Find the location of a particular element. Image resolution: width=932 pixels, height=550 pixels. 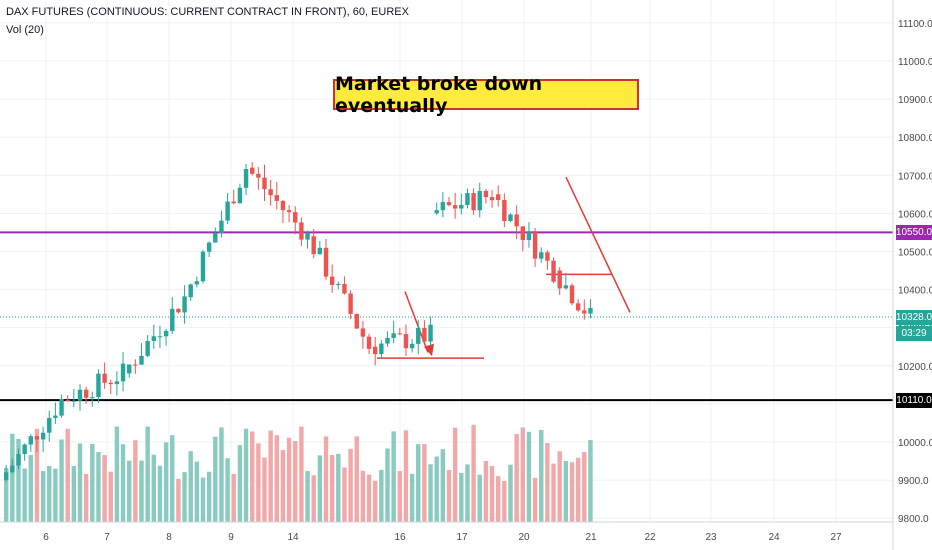

trend-line is located at coordinates (598, 244).